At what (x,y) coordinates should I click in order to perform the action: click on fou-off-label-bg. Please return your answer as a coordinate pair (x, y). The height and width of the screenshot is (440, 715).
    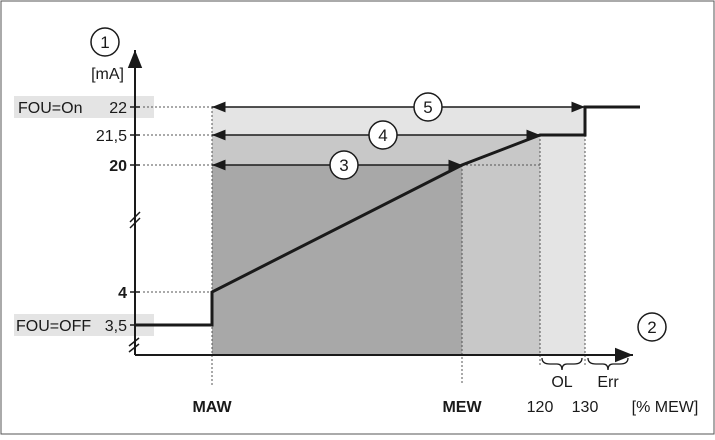
    Looking at the image, I should click on (84, 325).